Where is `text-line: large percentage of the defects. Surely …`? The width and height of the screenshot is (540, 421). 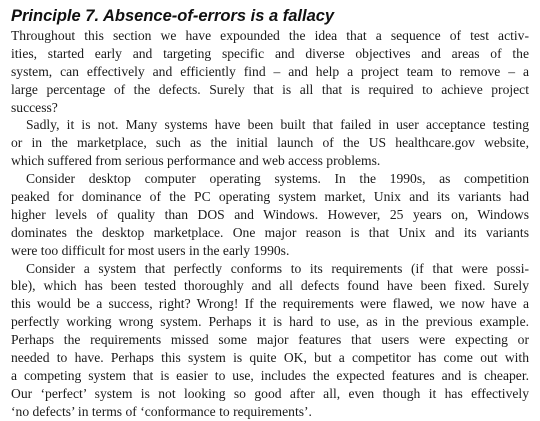
text-line: large percentage of the defects. Surely … is located at coordinates (270, 89).